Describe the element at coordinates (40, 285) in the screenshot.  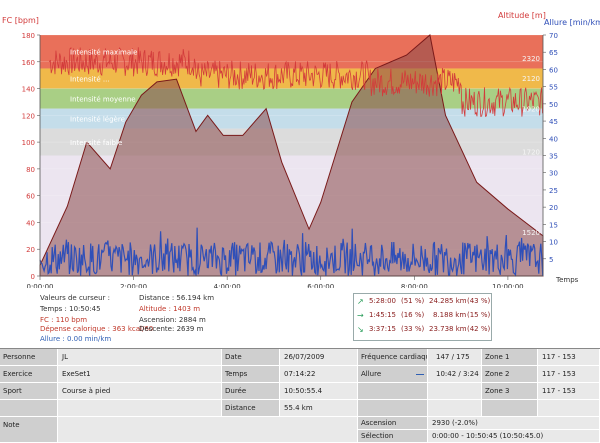
I see `time-tick-label: 0:00:00` at that location.